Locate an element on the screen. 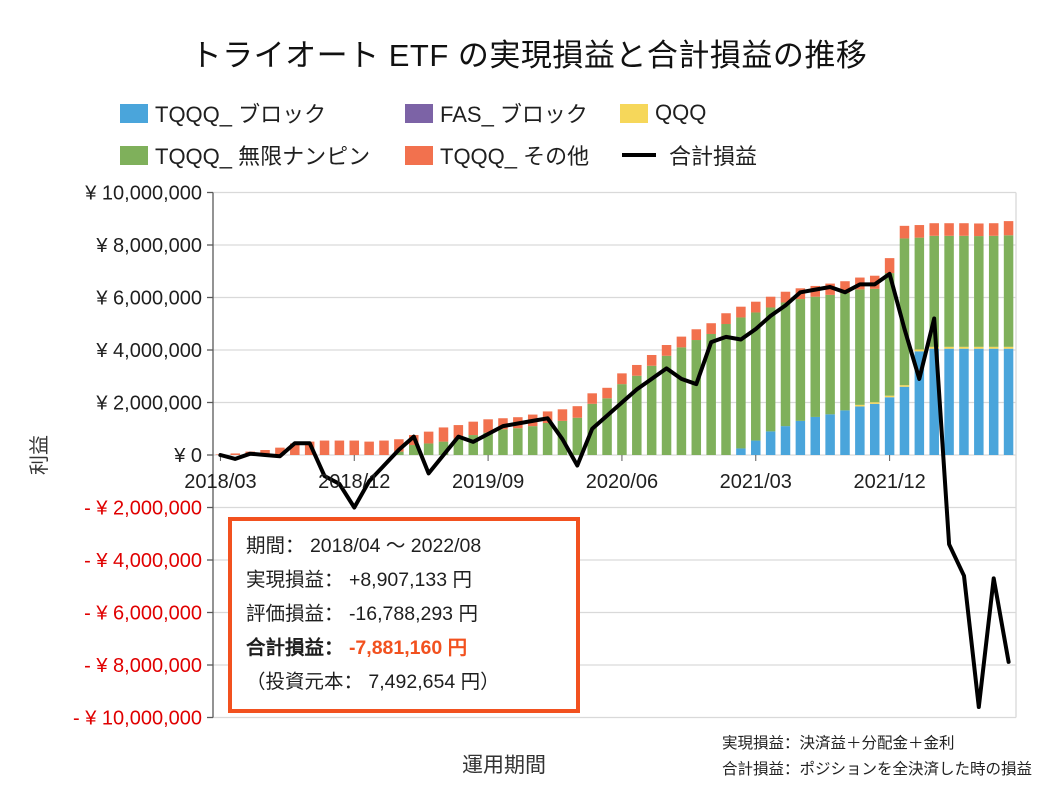 This screenshot has height=794, width=1058. total-line-row: 合計損益： -7,881,160 円 is located at coordinates (404, 648).